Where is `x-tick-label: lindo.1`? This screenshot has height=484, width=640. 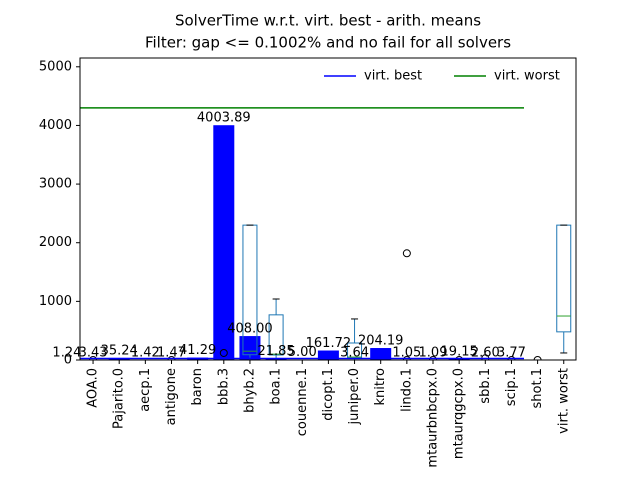
x-tick-label: lindo.1 is located at coordinates (406, 390).